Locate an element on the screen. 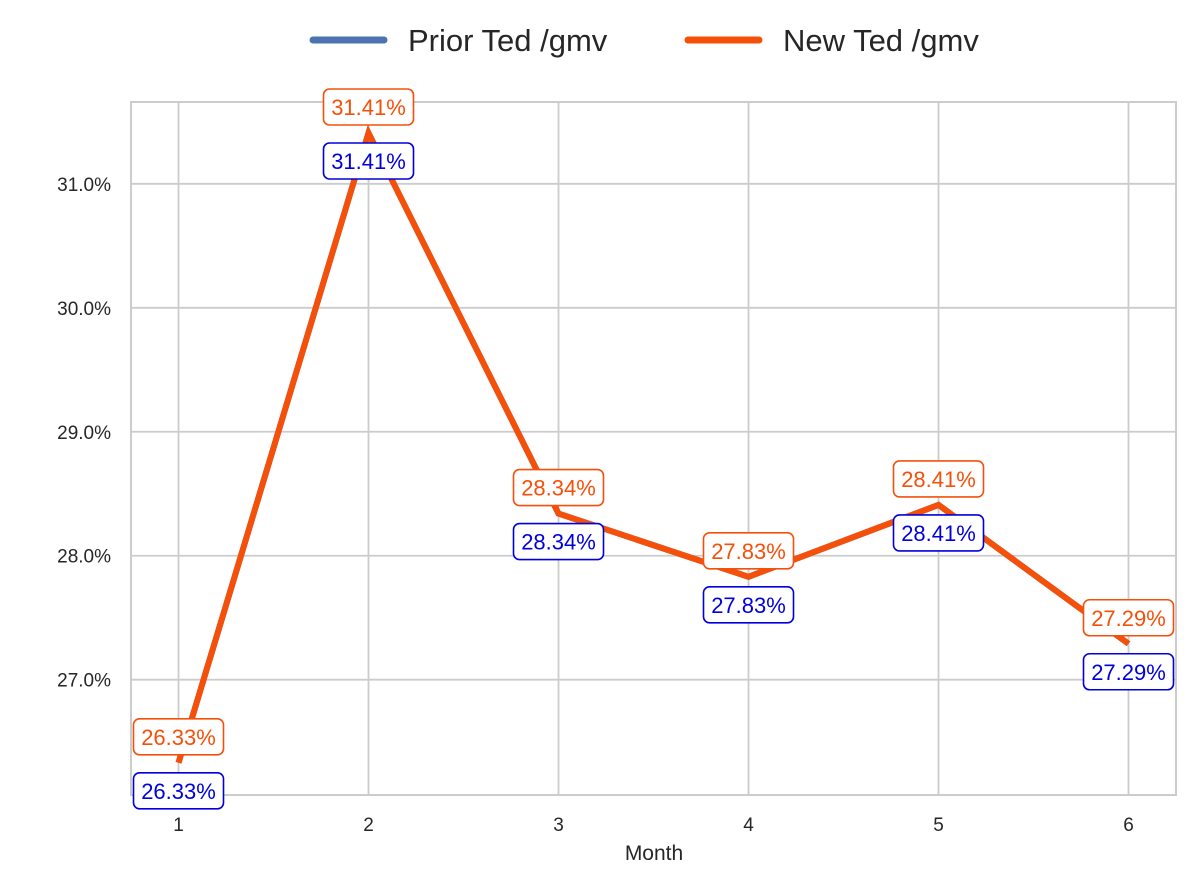 This screenshot has height=881, width=1192. y-tick-label: 30.0% is located at coordinates (84, 309).